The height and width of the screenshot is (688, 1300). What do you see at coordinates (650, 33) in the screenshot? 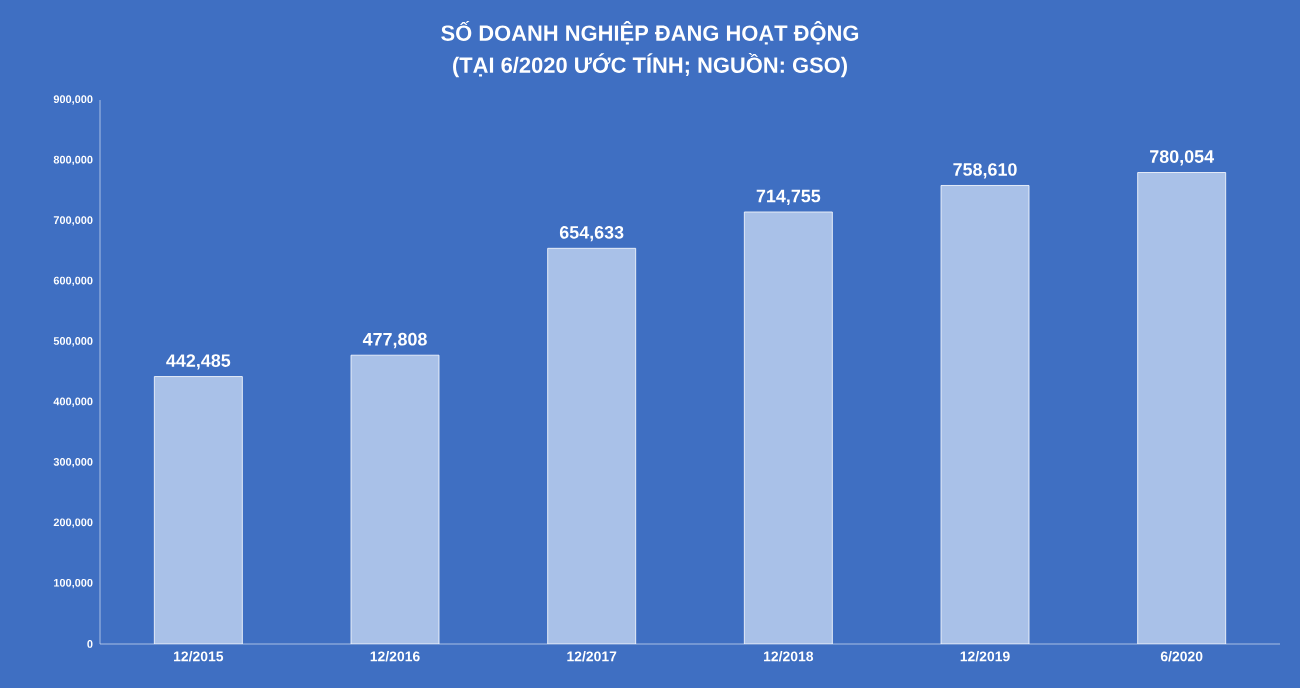
I see `chart-title: SỐ DOANH NGHIỆP ĐANG HOẠT ĐỘNG` at bounding box center [650, 33].